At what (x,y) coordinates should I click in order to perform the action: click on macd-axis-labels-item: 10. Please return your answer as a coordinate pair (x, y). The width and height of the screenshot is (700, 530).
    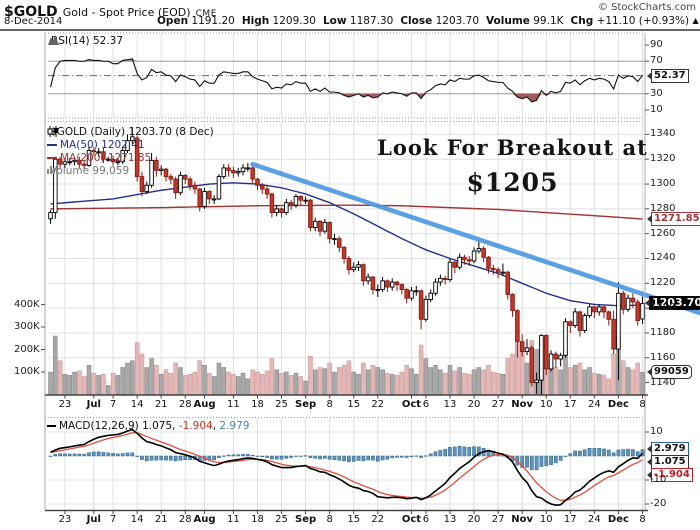
    Looking at the image, I should click on (656, 431).